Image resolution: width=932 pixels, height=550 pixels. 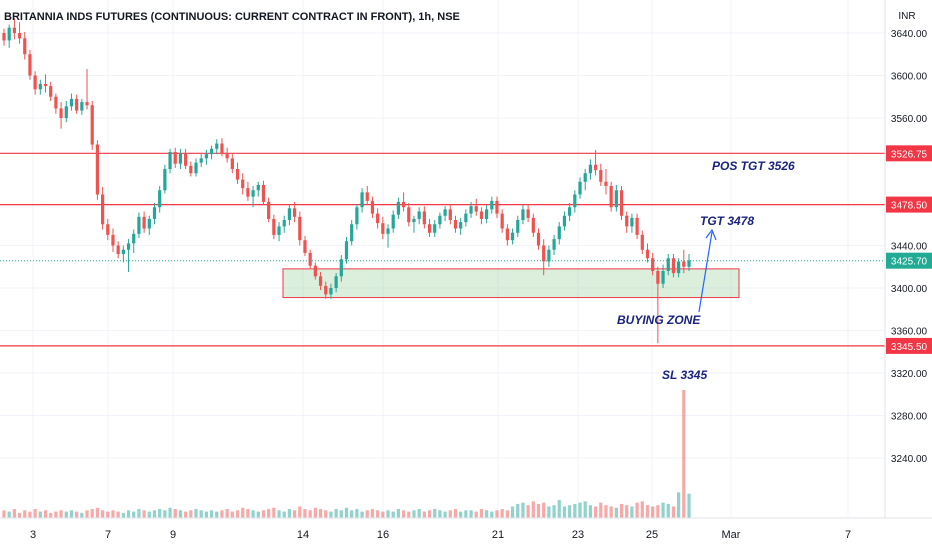 What do you see at coordinates (909, 206) in the screenshot?
I see `tgt-price-label: 3478.50` at bounding box center [909, 206].